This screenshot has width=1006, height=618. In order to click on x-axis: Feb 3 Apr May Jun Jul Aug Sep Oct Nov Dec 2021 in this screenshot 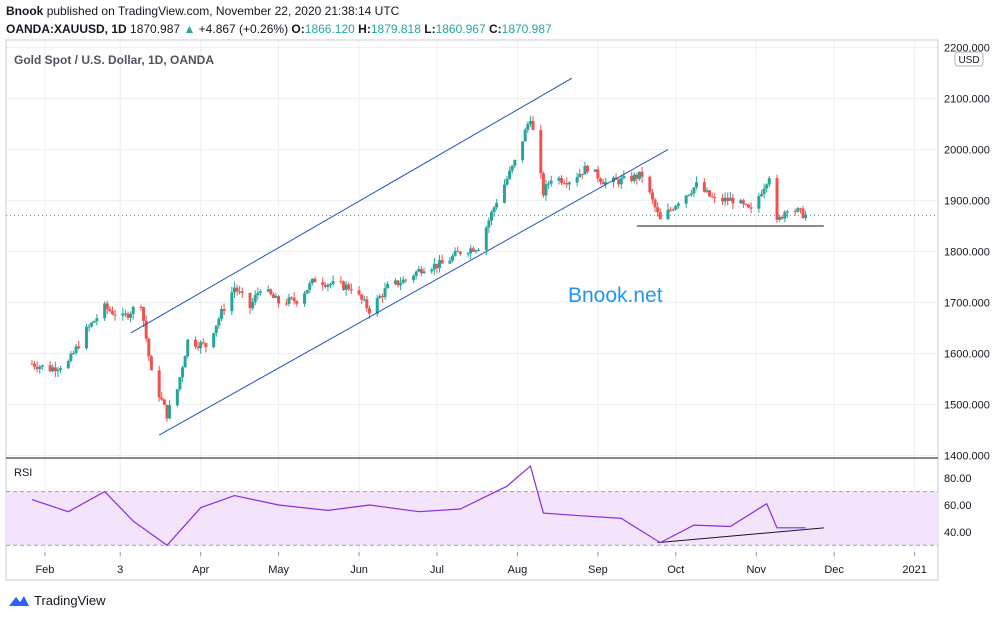, I will do `click(481, 564)`.